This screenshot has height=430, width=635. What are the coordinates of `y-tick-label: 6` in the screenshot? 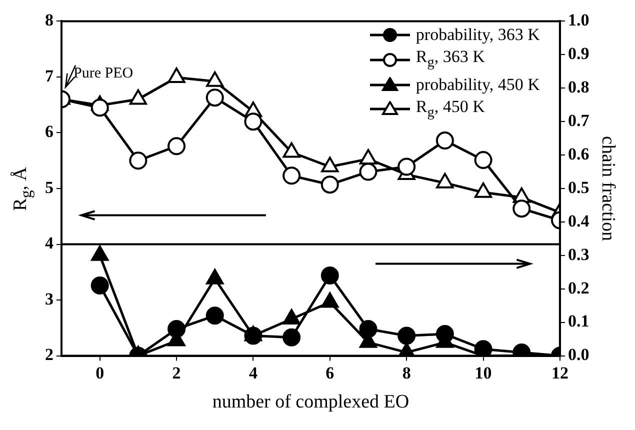 It's located at (49, 132).